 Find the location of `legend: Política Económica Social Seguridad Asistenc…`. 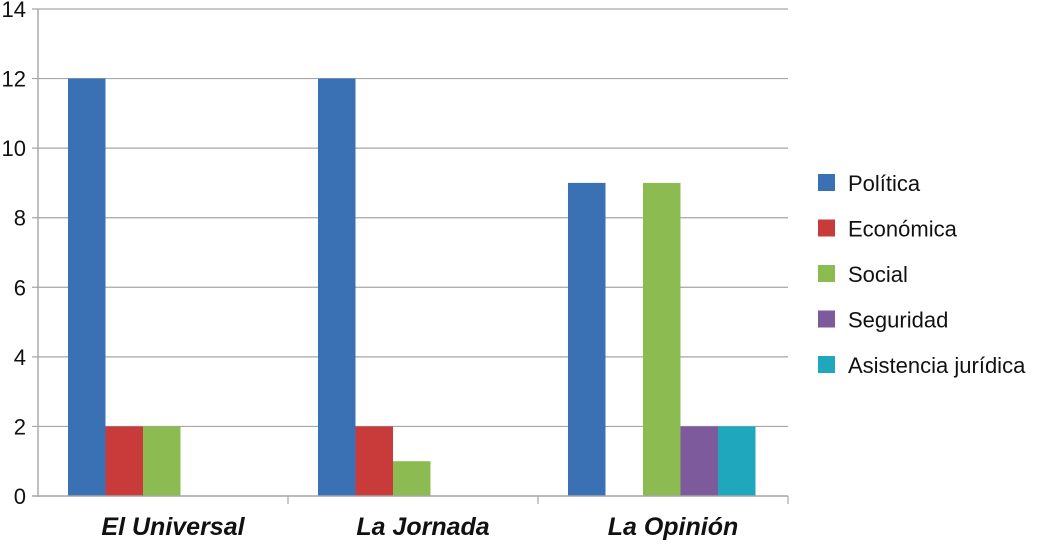

legend: Política Económica Social Seguridad Asistenc… is located at coordinates (922, 274).